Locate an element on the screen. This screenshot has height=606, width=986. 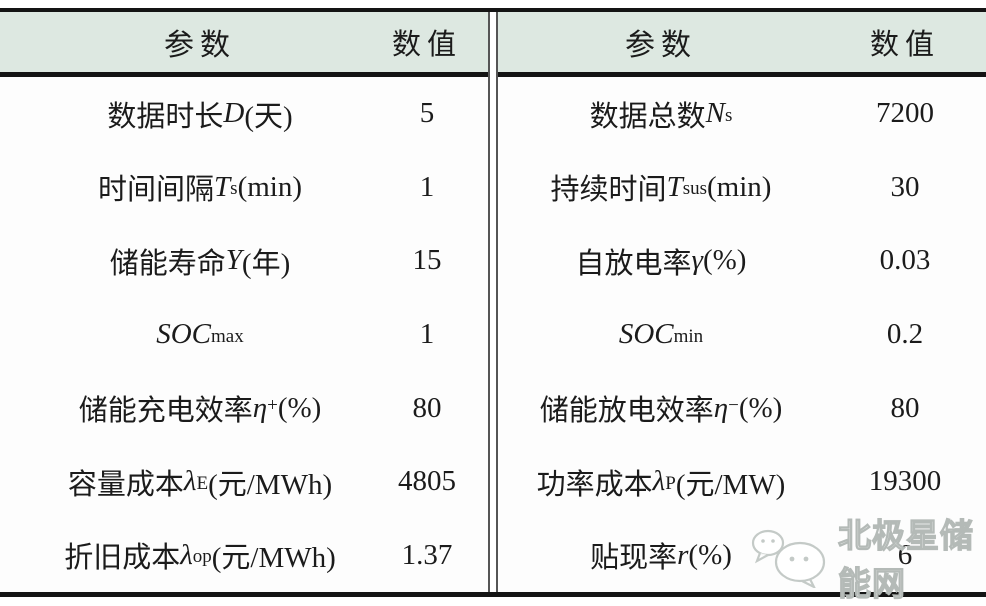
right-value-header: 数值 is located at coordinates (904, 45).